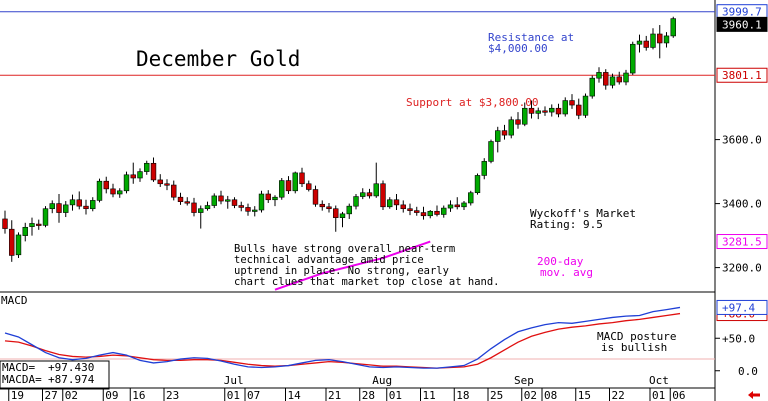  Describe the element at coordinates (678, 395) in the screenshot. I see `x-axis-day-label: 06` at that location.